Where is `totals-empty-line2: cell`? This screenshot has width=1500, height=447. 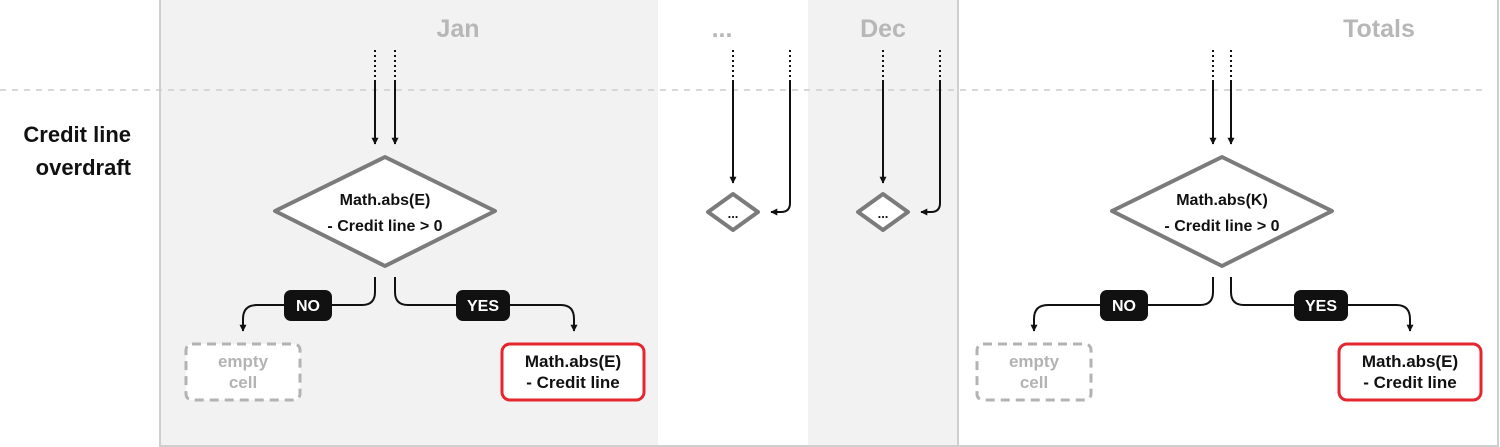
totals-empty-line2: cell is located at coordinates (1034, 382).